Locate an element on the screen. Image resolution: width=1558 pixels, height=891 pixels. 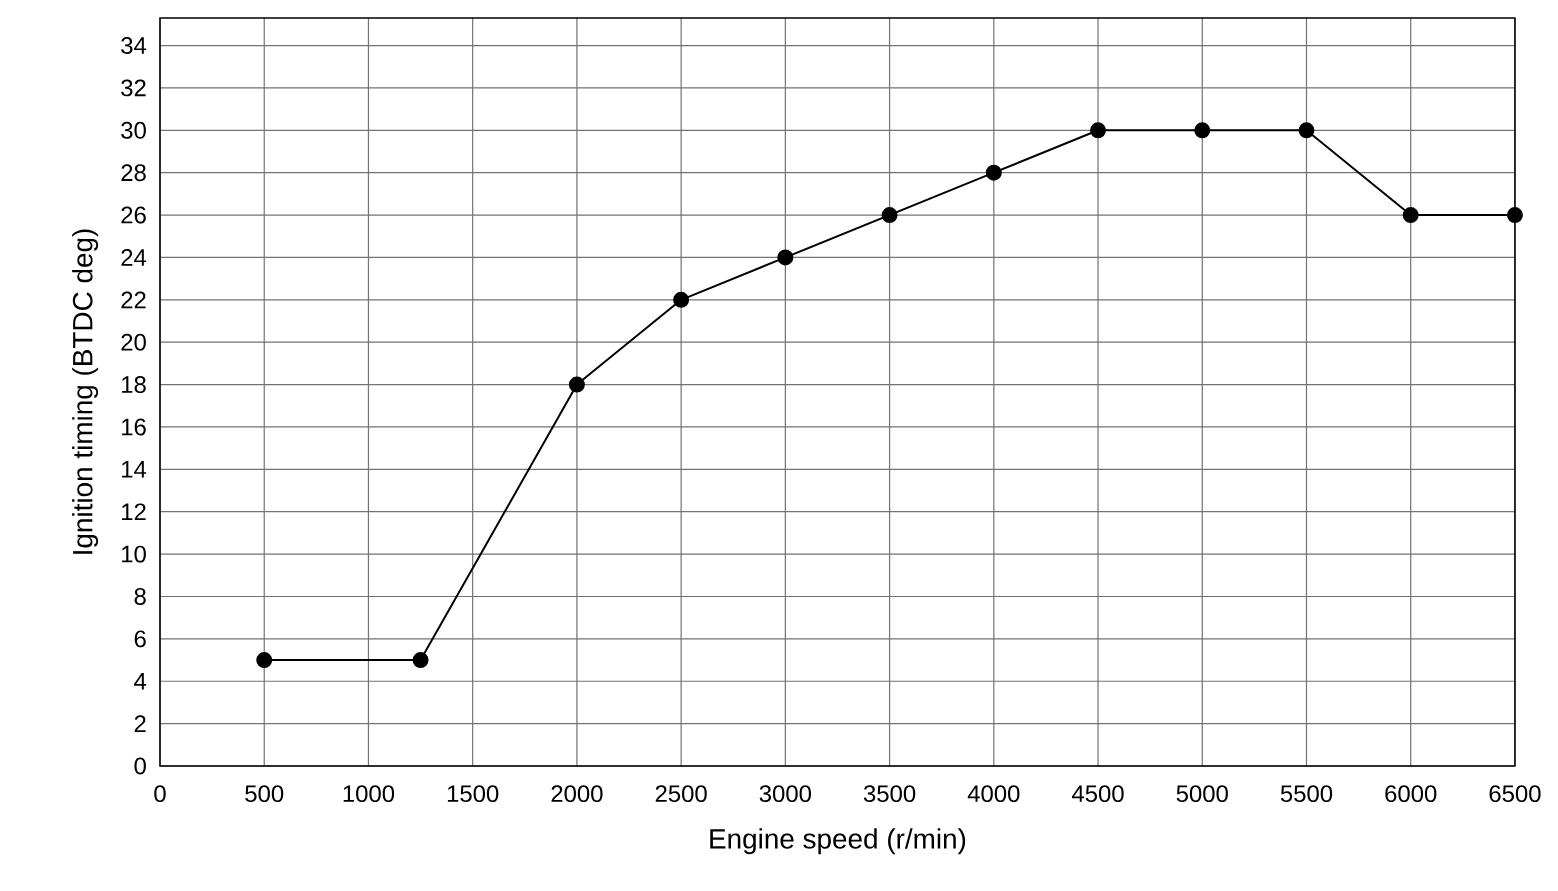
x-tick-label: 500 is located at coordinates (264, 794).